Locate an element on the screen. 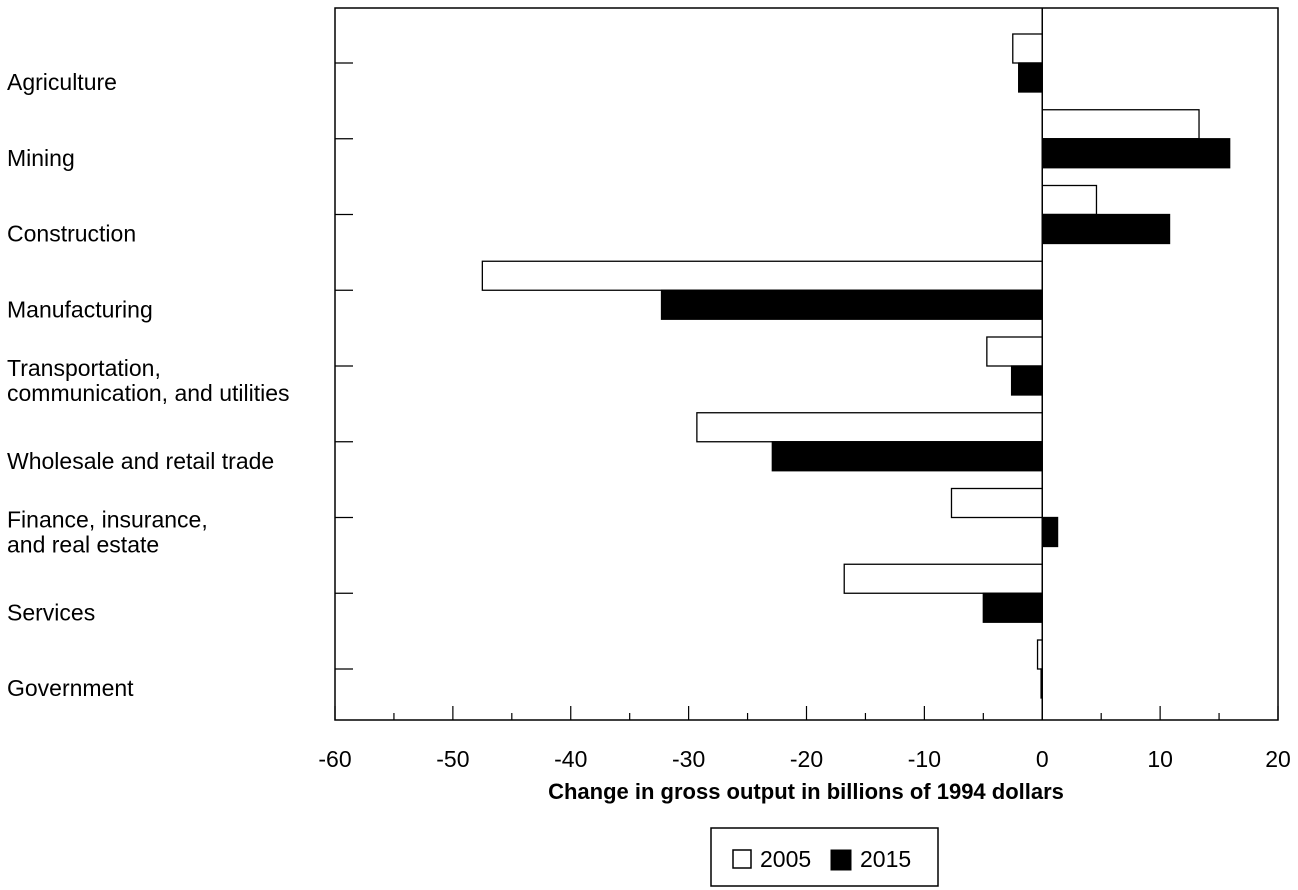 Image resolution: width=1298 pixels, height=890 pixels. y-ticks is located at coordinates (344, 366).